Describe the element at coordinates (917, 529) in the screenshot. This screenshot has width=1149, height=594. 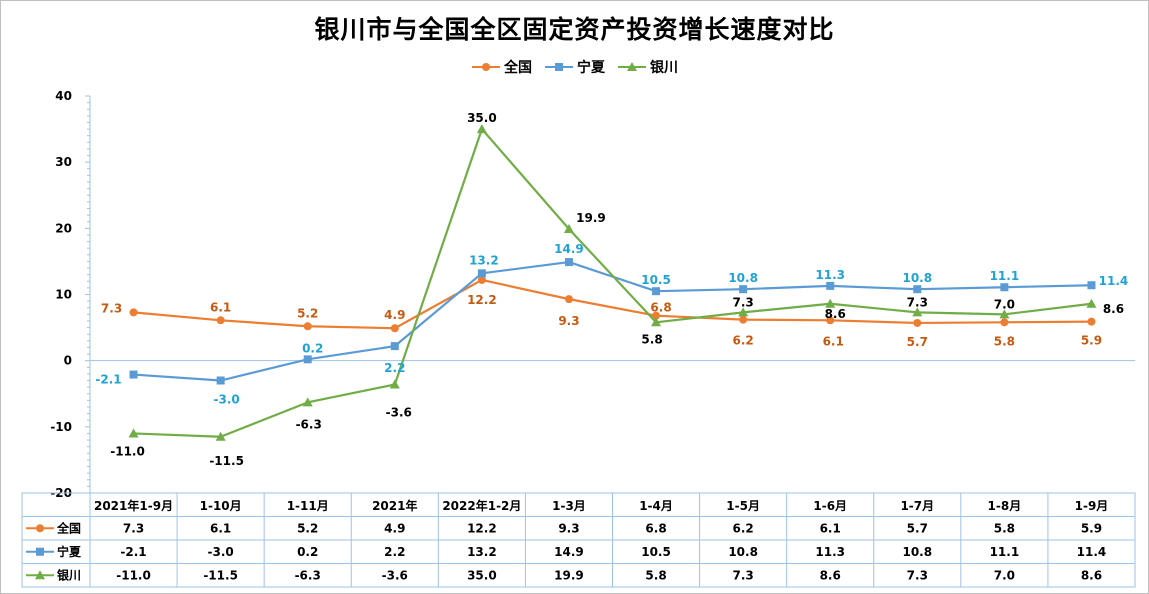
I see `table-cell: 5.7` at that location.